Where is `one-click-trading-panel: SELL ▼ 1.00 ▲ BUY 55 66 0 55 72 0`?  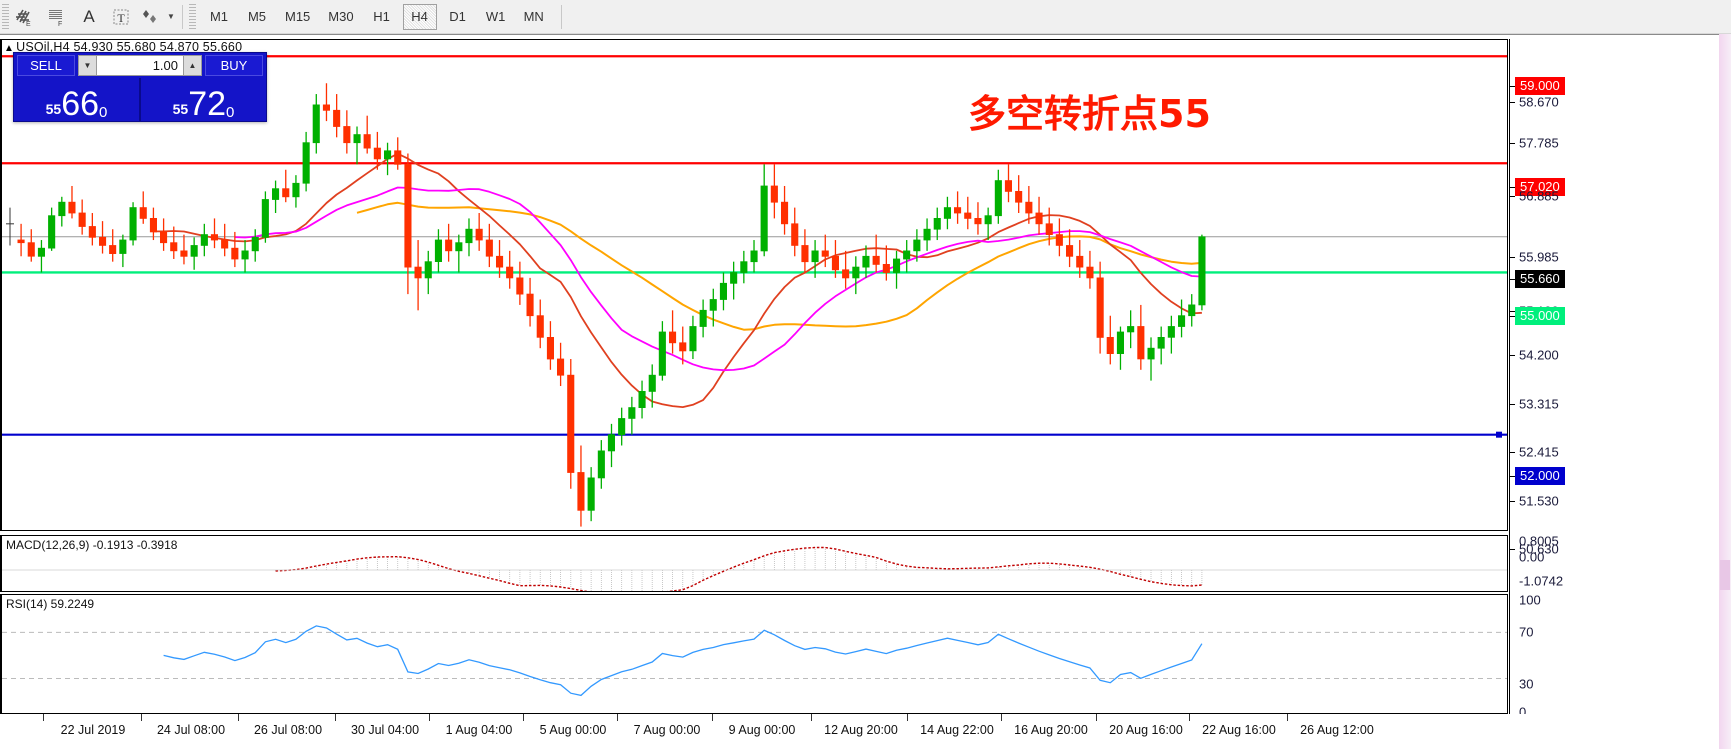
one-click-trading-panel: SELL ▼ 1.00 ▲ BUY 55 66 0 55 72 0 is located at coordinates (140, 87).